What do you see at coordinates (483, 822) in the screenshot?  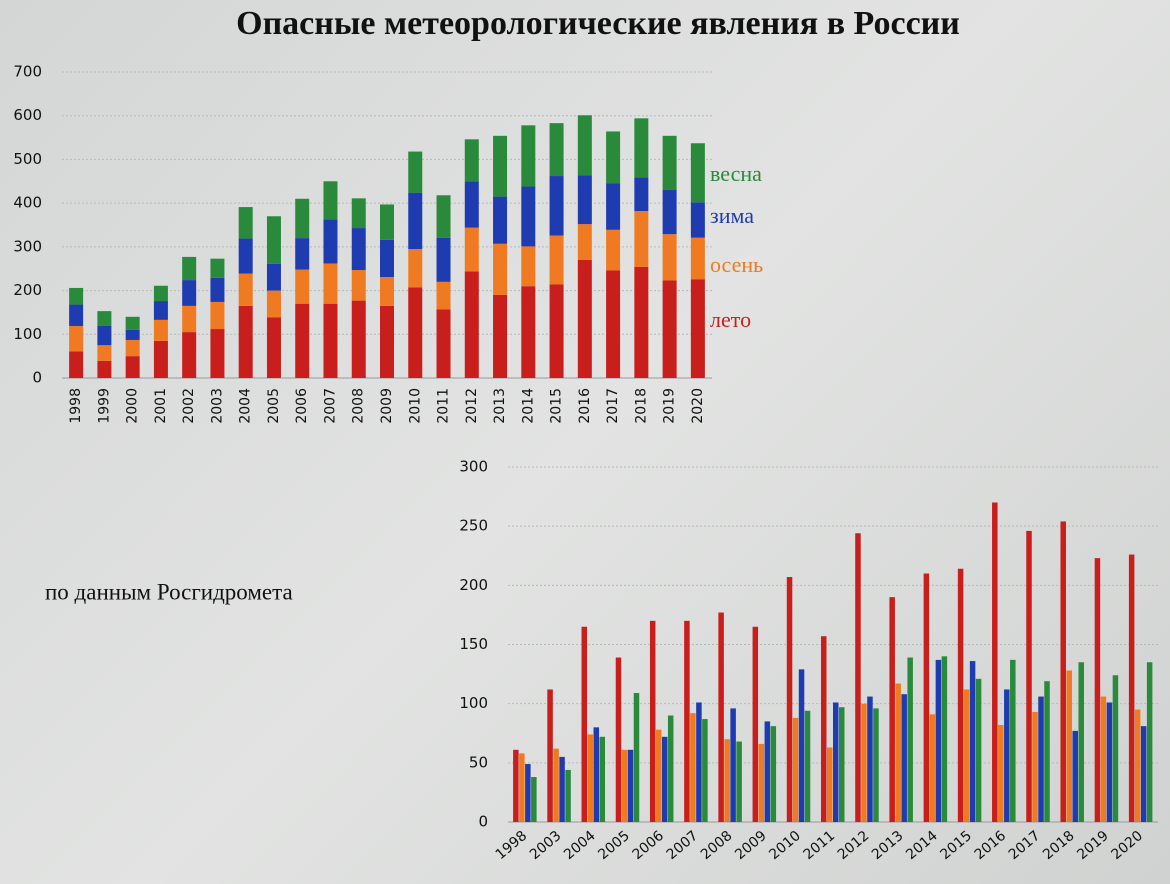 I see `y-tick-label: 0` at bounding box center [483, 822].